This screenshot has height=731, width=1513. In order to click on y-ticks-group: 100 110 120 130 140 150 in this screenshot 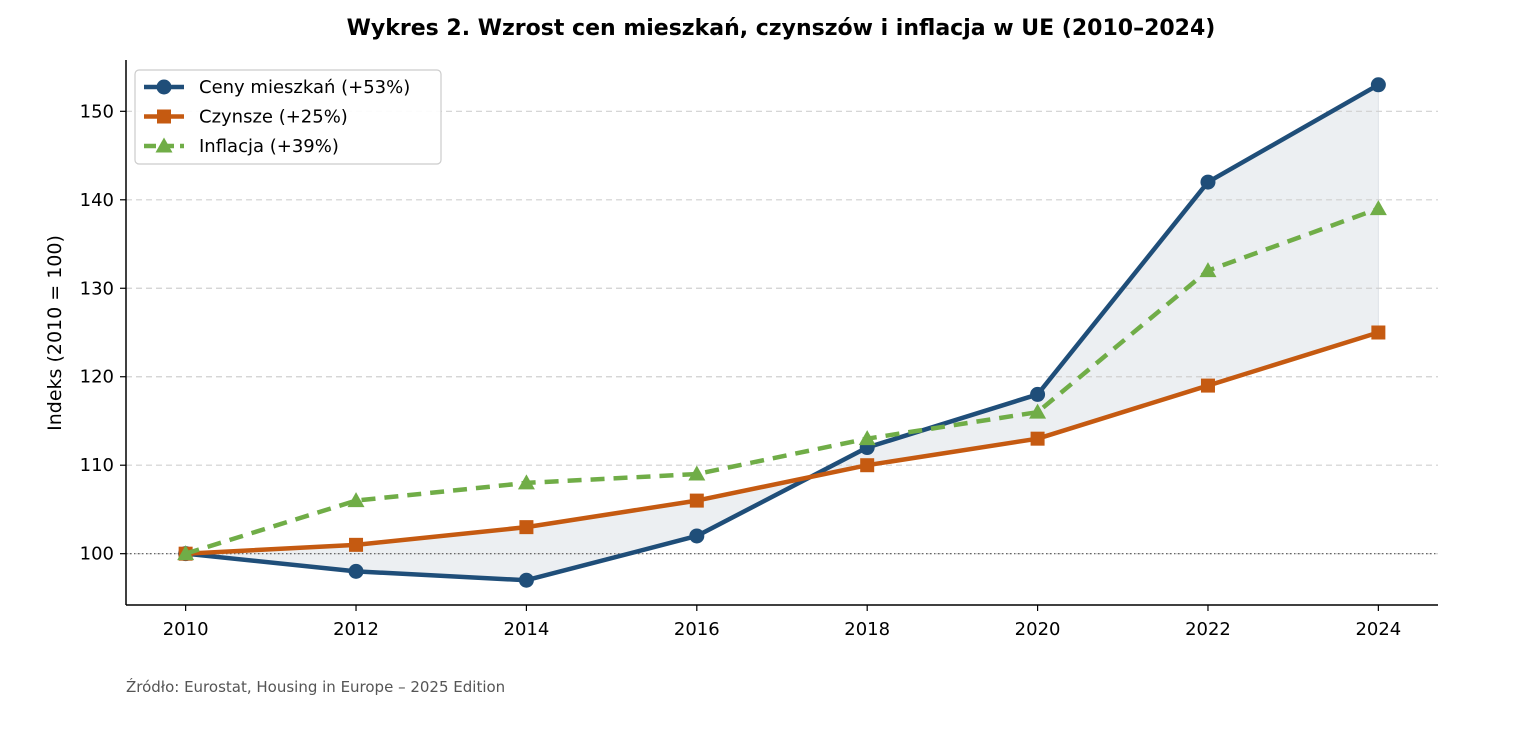, I will do `click(103, 333)`.